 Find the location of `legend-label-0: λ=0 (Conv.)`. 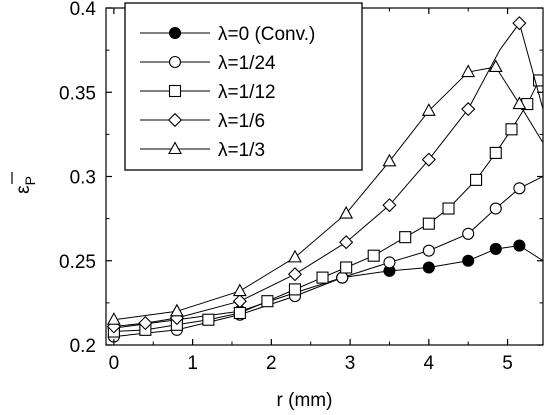

legend-label-0: λ=0 (Conv.) is located at coordinates (266, 34).